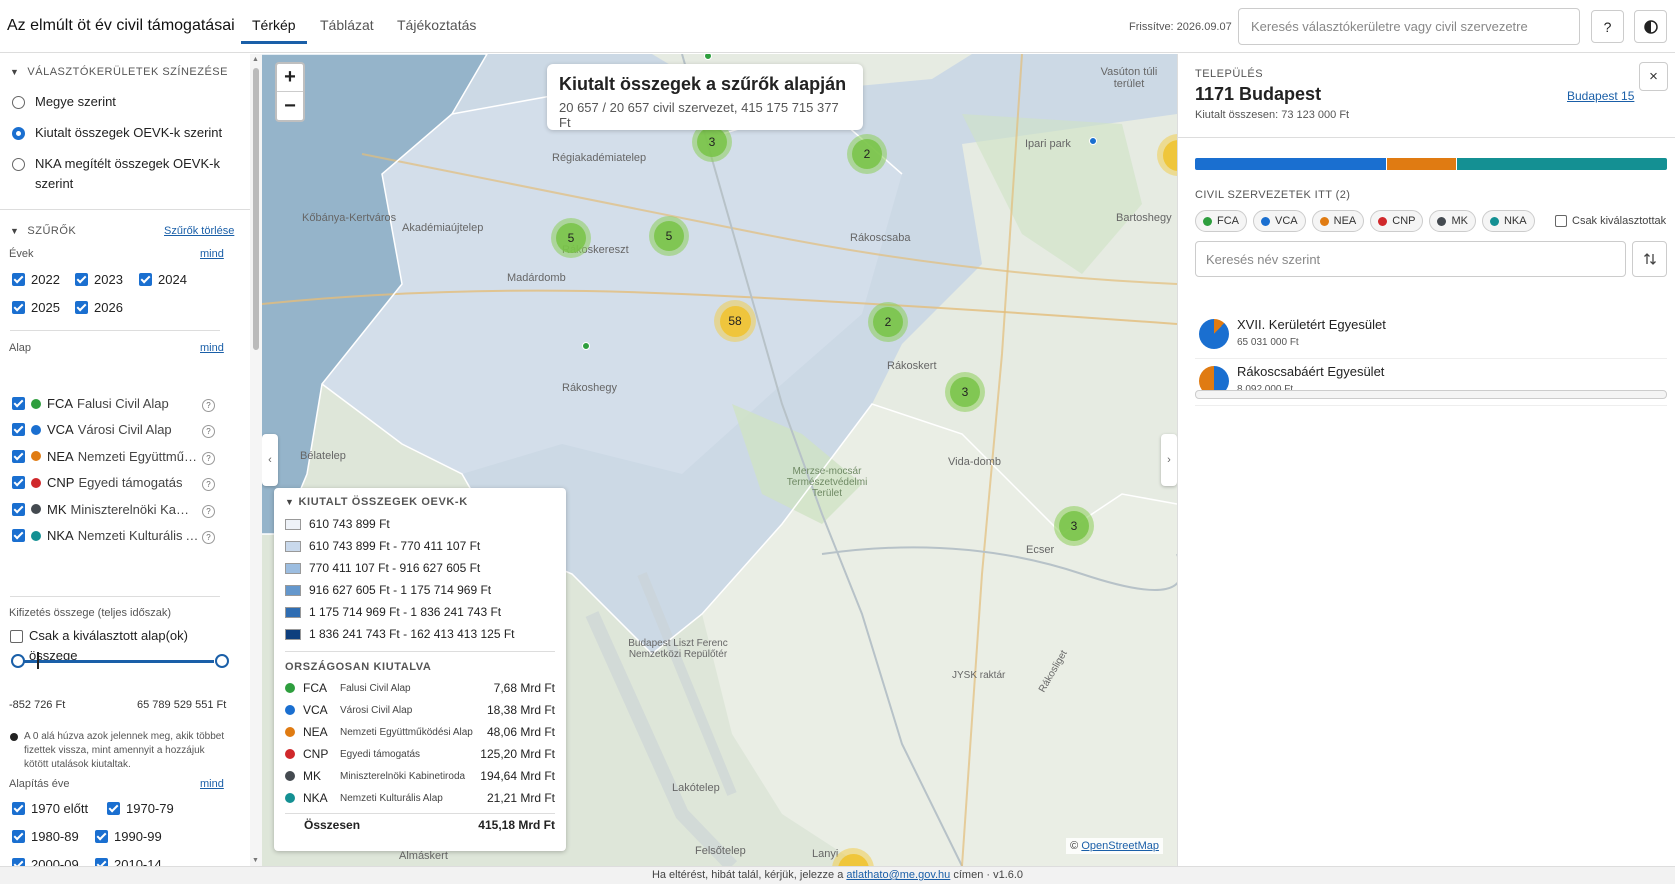  What do you see at coordinates (256, 460) in the screenshot?
I see `sidebar-scrollbar: ▲ ▼` at bounding box center [256, 460].